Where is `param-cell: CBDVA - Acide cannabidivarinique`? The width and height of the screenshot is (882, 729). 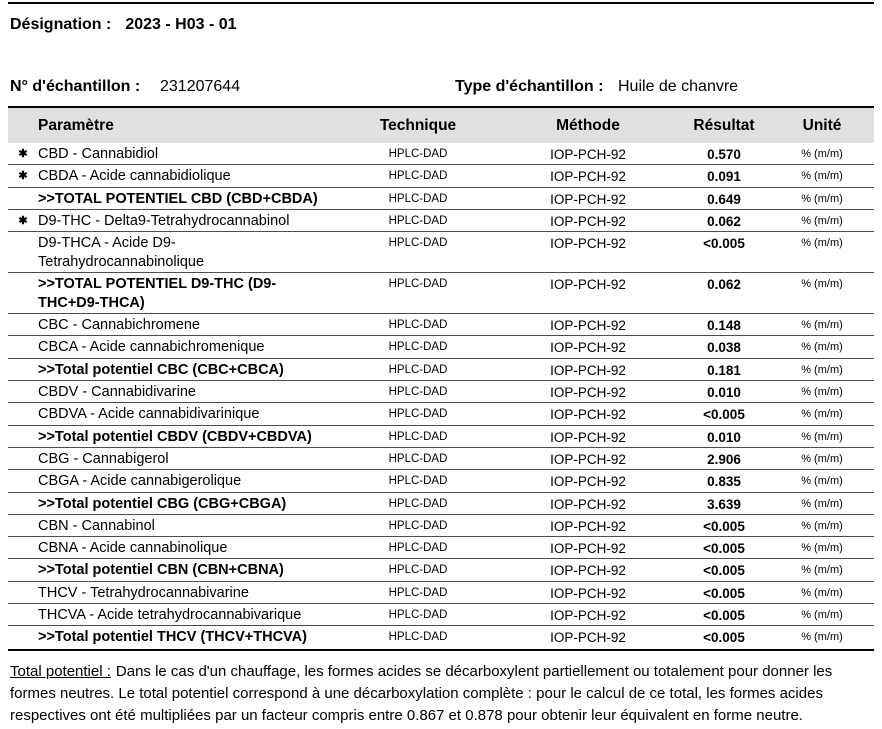
param-cell: CBDVA - Acide cannabidivarinique is located at coordinates (149, 414).